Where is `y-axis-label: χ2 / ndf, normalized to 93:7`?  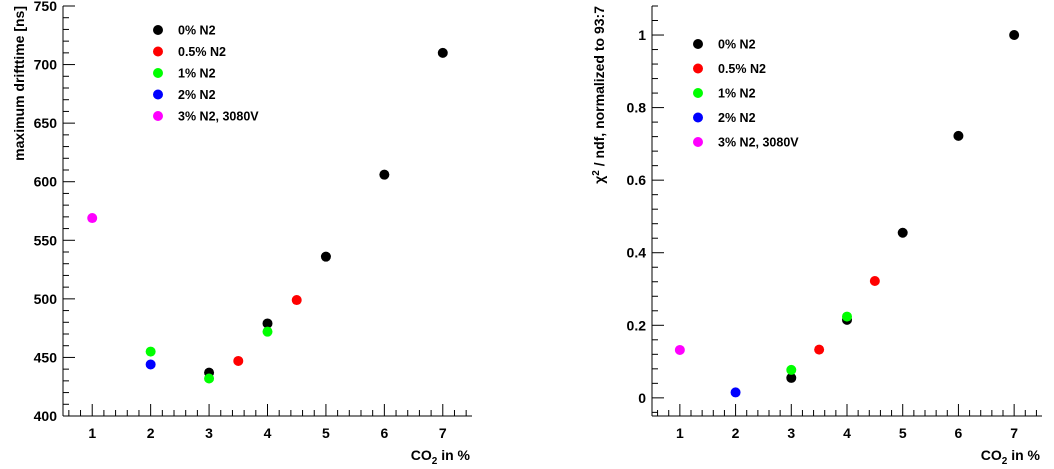 y-axis-label: χ2 / ndf, normalized to 93:7 is located at coordinates (599, 95).